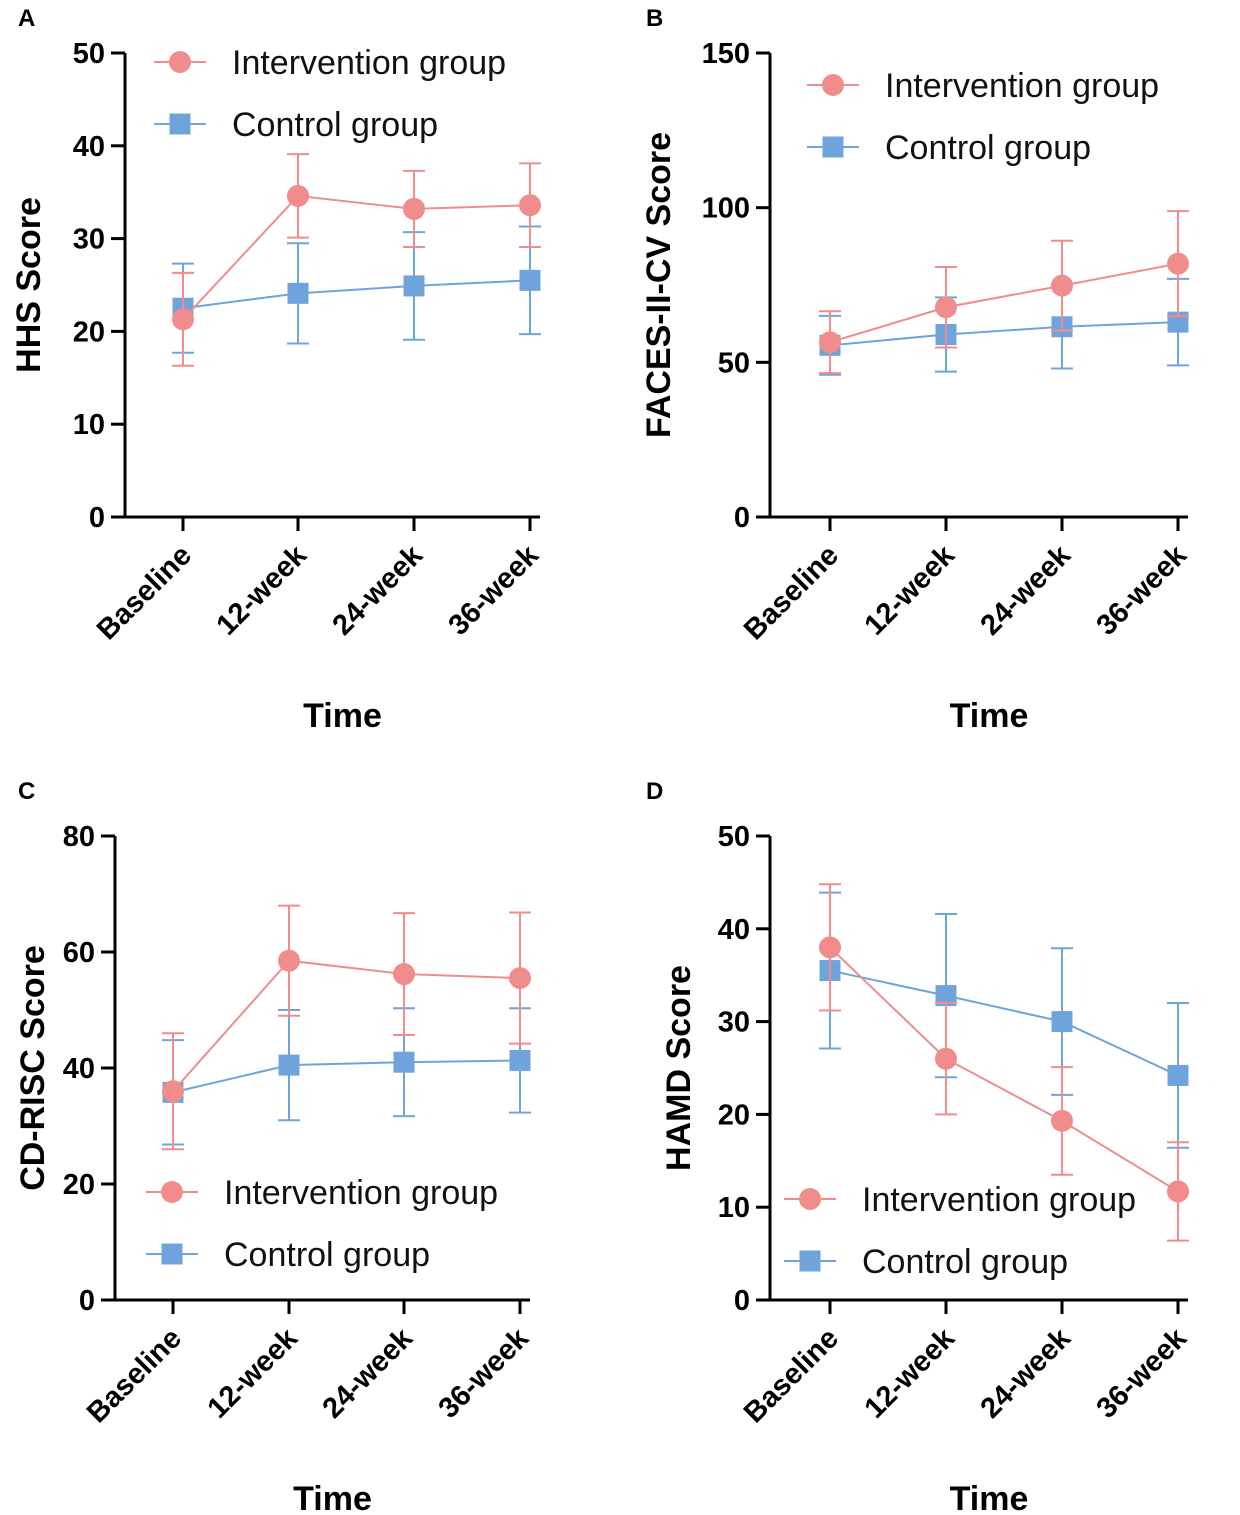 The width and height of the screenshot is (1240, 1515). Describe the element at coordinates (33, 1068) in the screenshot. I see `y-axis-label: CD-RISC Score` at that location.